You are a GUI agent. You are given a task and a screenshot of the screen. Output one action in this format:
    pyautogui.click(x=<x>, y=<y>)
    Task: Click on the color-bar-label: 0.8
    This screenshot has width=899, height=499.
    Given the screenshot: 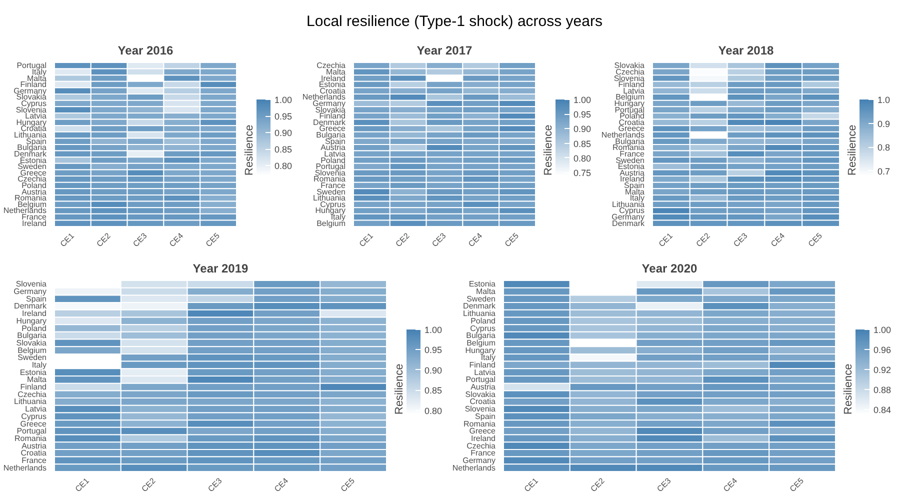 What is the action you would take?
    pyautogui.click(x=884, y=147)
    